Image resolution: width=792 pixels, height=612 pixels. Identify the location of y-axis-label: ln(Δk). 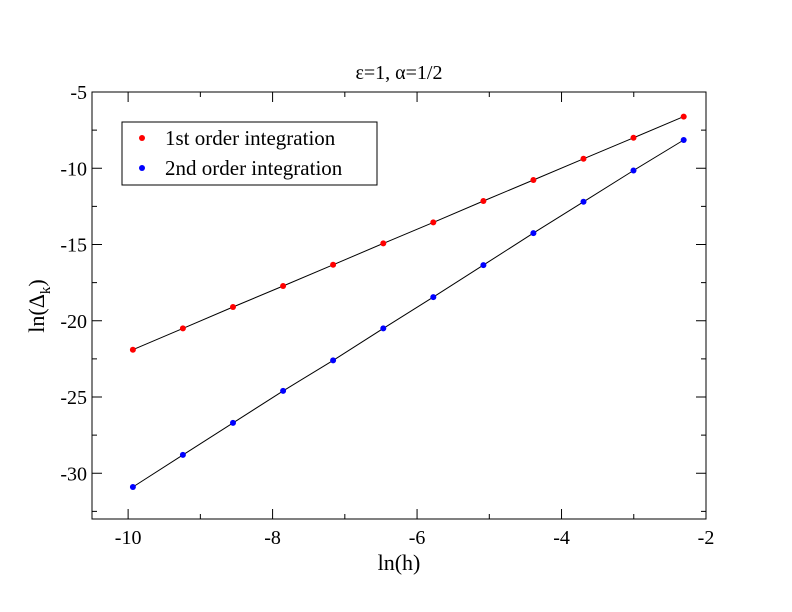
(39, 305).